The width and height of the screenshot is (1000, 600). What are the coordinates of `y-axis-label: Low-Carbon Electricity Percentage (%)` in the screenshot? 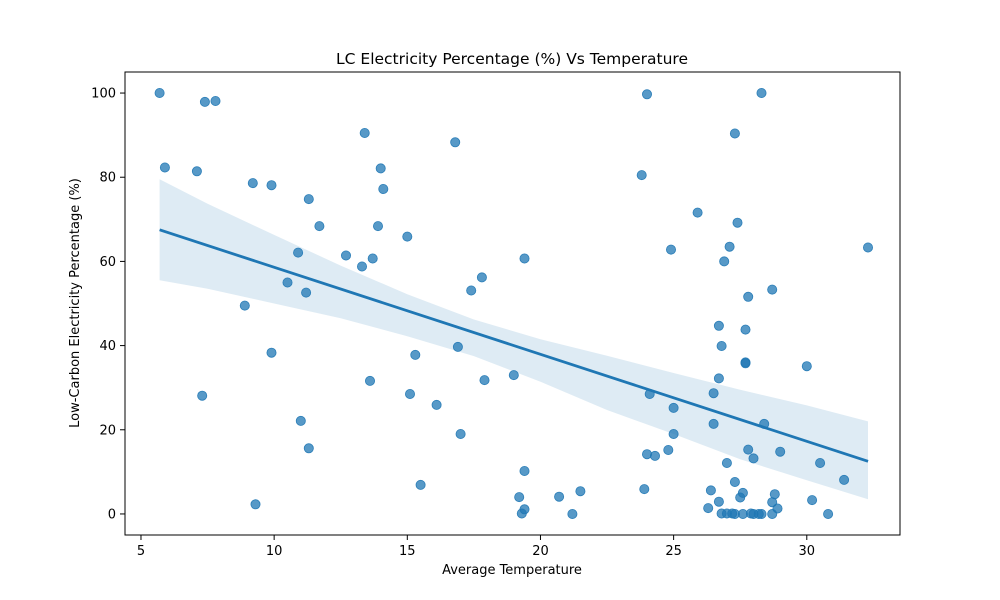 It's located at (75, 303).